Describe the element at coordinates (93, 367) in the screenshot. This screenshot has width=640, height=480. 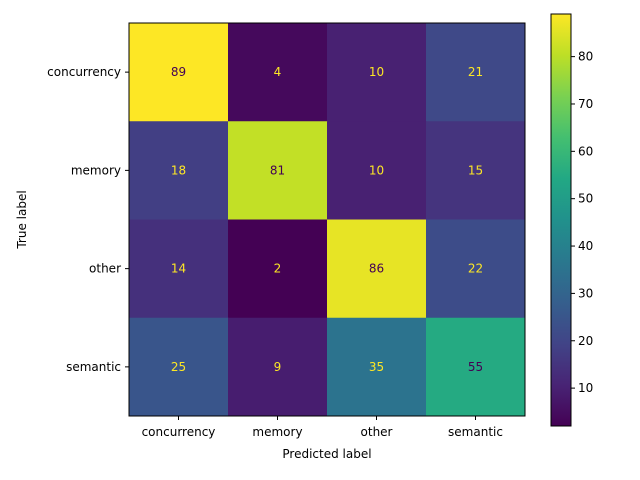
I see `y-tick-label: semantic` at that location.